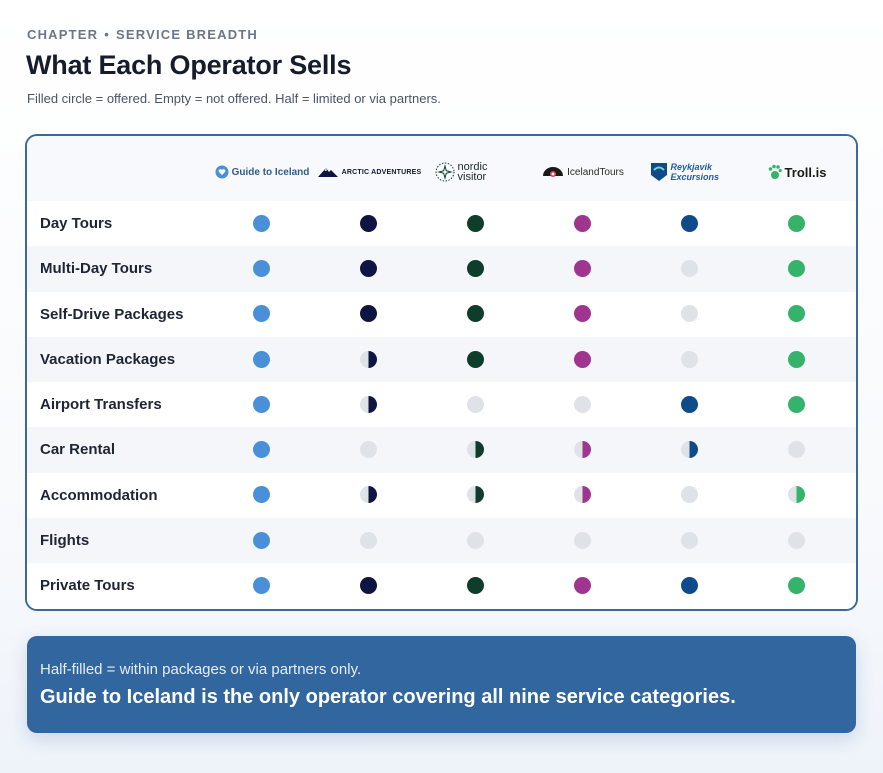 This screenshot has width=883, height=773. Describe the element at coordinates (441, 269) in the screenshot. I see `service-row: Multi-Day Tours` at that location.